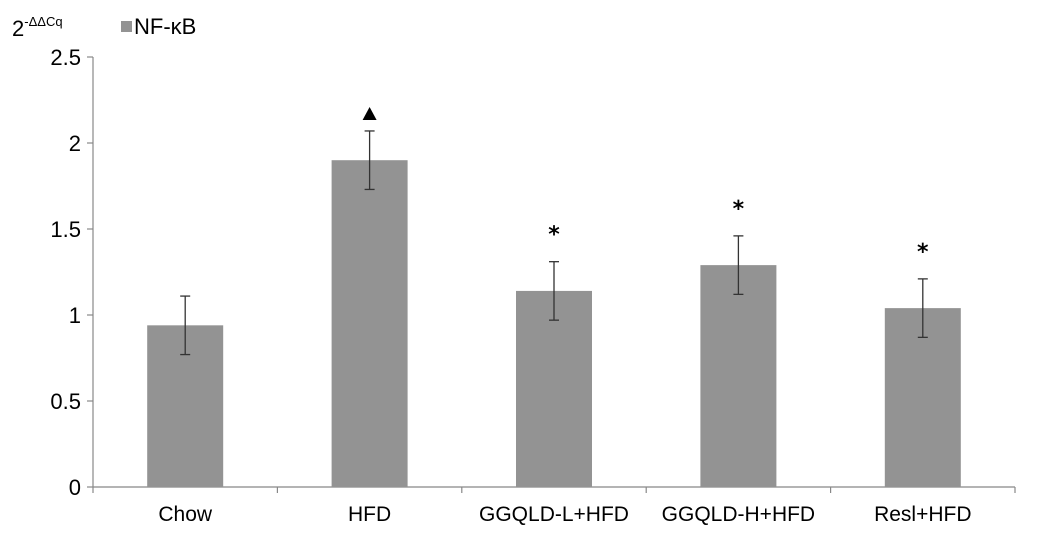  What do you see at coordinates (65, 401) in the screenshot?
I see `y-tick-label: 0.5` at bounding box center [65, 401].